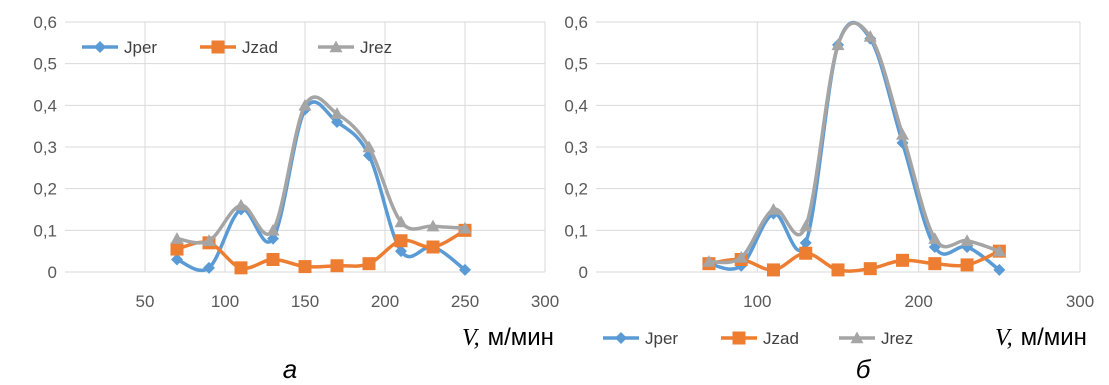  I want to click on panel-label: б, so click(864, 369).